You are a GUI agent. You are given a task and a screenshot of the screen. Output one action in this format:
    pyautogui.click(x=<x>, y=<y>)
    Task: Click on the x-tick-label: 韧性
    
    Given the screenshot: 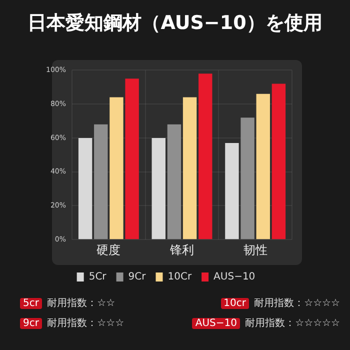 What is the action you would take?
    pyautogui.click(x=255, y=249)
    